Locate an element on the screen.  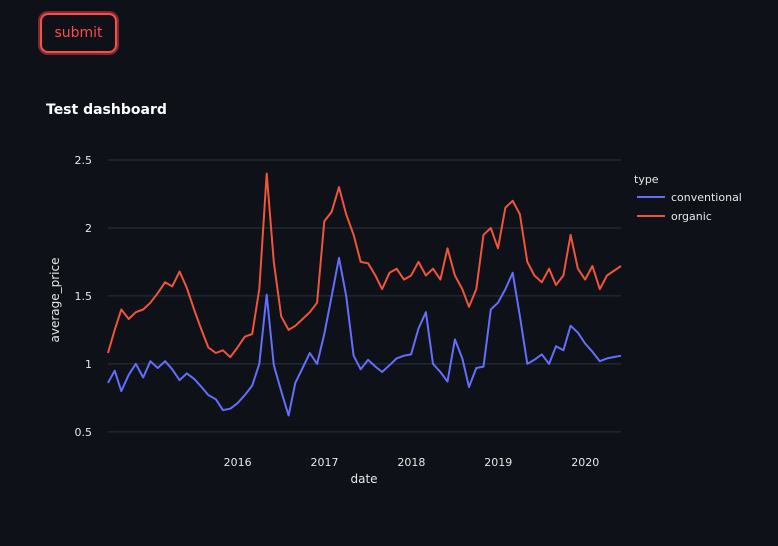
x-tick-label: 2017 is located at coordinates (325, 462).